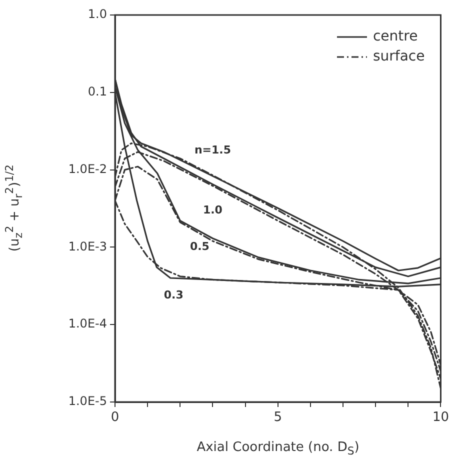 This screenshot has width=452, height=470. What do you see at coordinates (87, 323) in the screenshot?
I see `y-tick-label: 1.0E-4` at bounding box center [87, 323].